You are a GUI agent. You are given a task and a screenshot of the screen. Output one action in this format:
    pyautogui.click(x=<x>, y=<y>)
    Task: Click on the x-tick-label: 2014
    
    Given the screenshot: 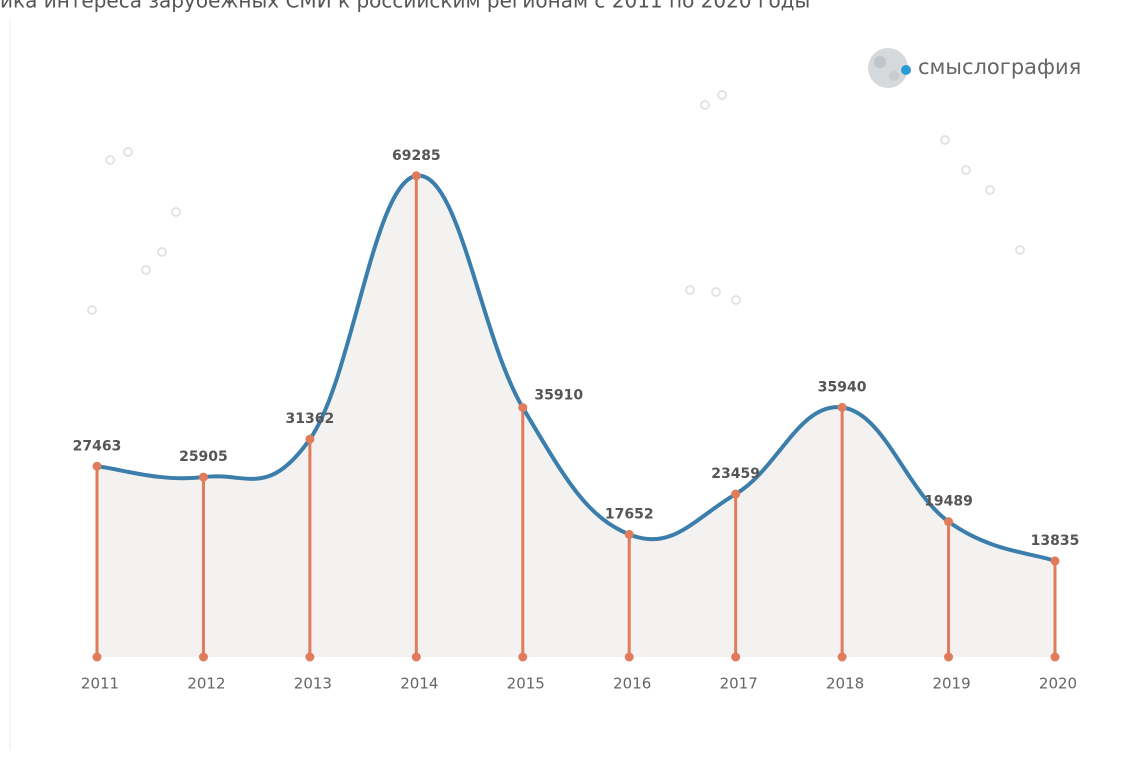 What is the action you would take?
    pyautogui.click(x=419, y=684)
    